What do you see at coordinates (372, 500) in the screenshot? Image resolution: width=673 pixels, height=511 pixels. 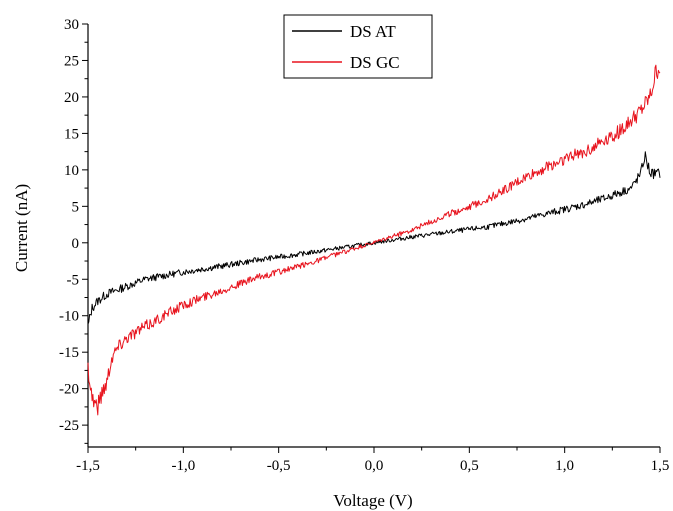 I see `x-axis-title: Voltage (V)` at bounding box center [372, 500].